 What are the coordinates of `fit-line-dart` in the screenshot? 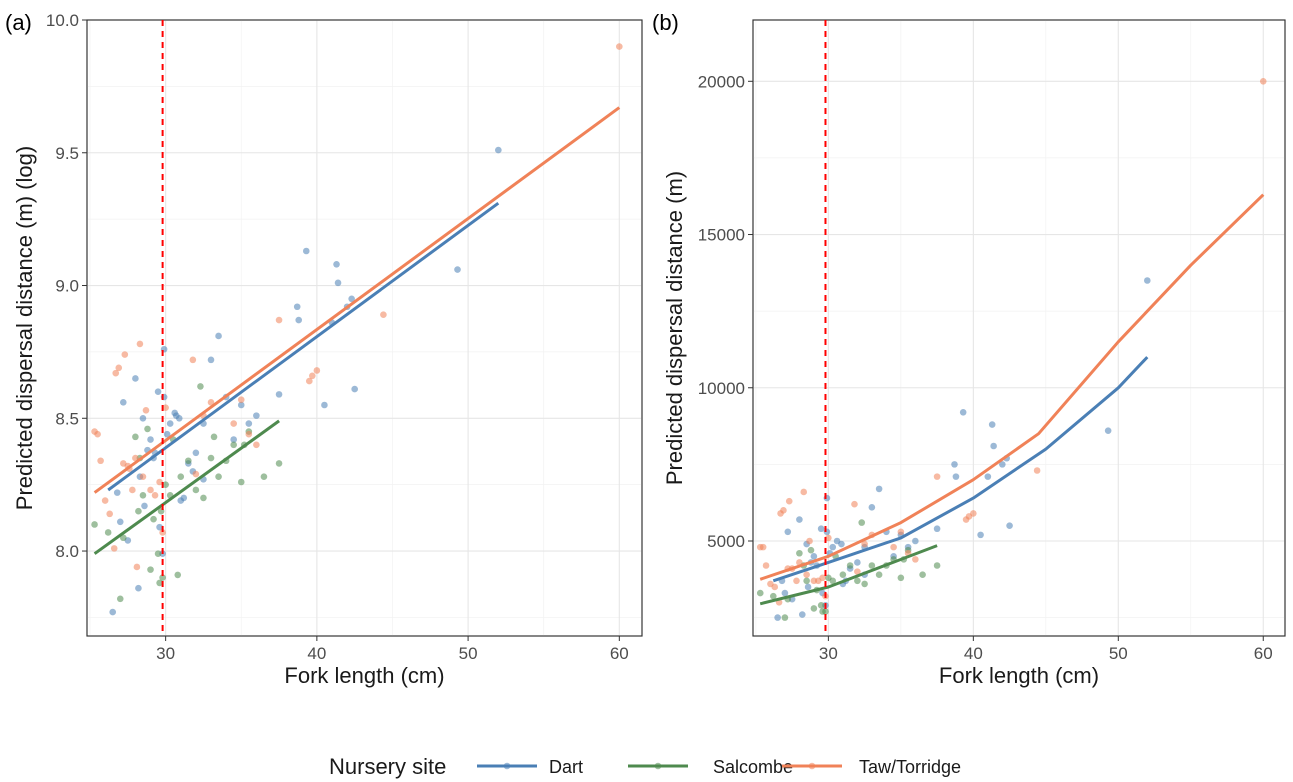 It's located at (960, 469).